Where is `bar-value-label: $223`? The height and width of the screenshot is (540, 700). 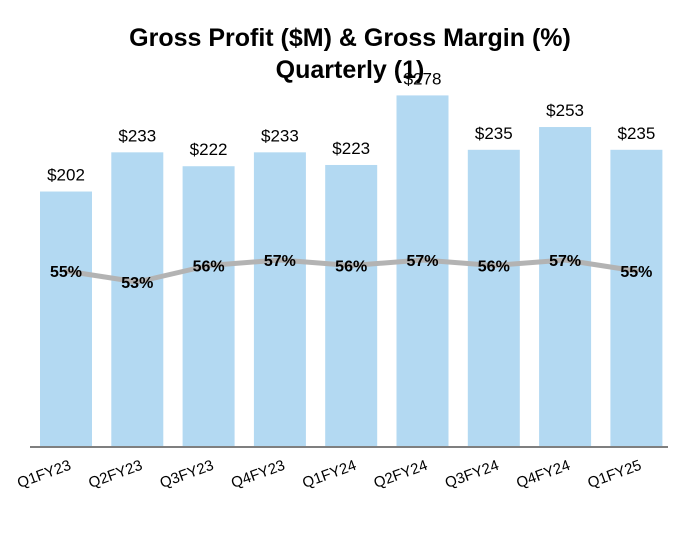 bar-value-label: $223 is located at coordinates (351, 148).